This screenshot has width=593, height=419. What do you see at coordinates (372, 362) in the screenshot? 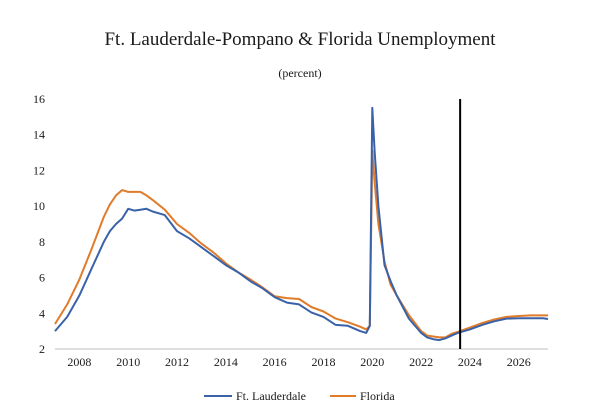
I see `x-tick-label: 2020` at bounding box center [372, 362].